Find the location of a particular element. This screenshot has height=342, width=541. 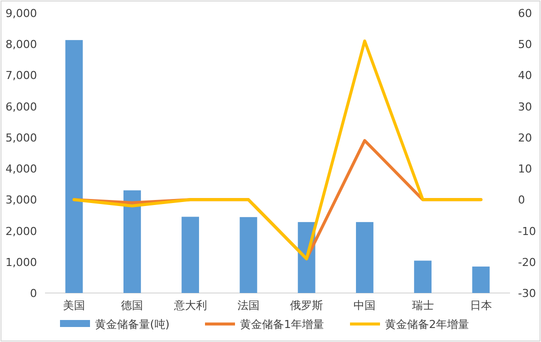

x-tick-label: 中国 is located at coordinates (365, 305).